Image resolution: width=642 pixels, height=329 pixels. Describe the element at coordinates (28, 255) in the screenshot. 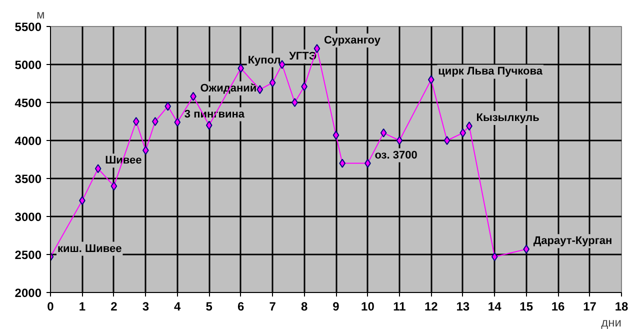

I see `y-tick-label: 2500` at that location.